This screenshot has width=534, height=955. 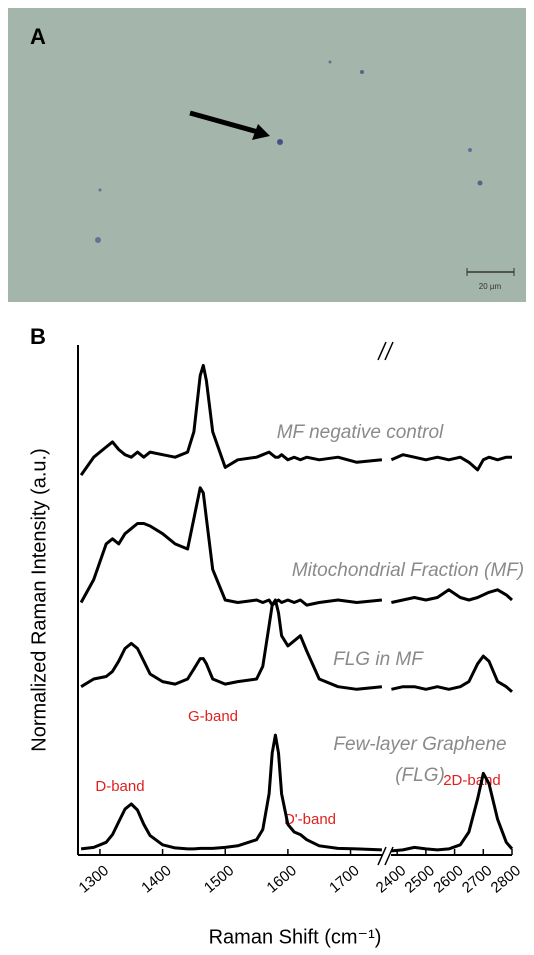 What do you see at coordinates (295, 937) in the screenshot?
I see `x-axis-label: Raman Shift (cm⁻¹)` at bounding box center [295, 937].